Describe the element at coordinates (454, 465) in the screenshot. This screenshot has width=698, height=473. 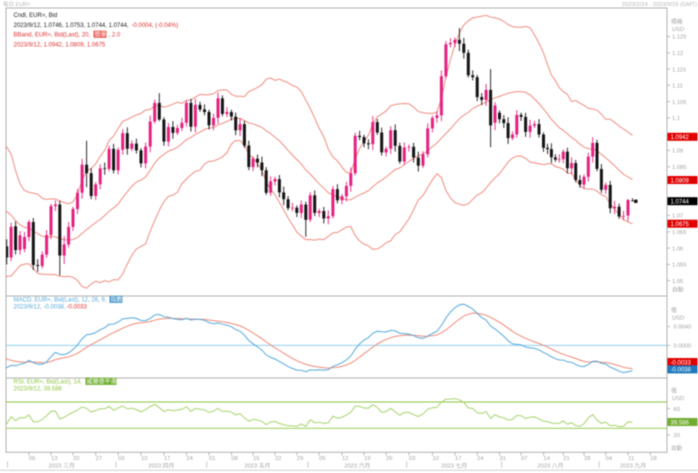
I see `svg-text: 2023 七月` at that location.